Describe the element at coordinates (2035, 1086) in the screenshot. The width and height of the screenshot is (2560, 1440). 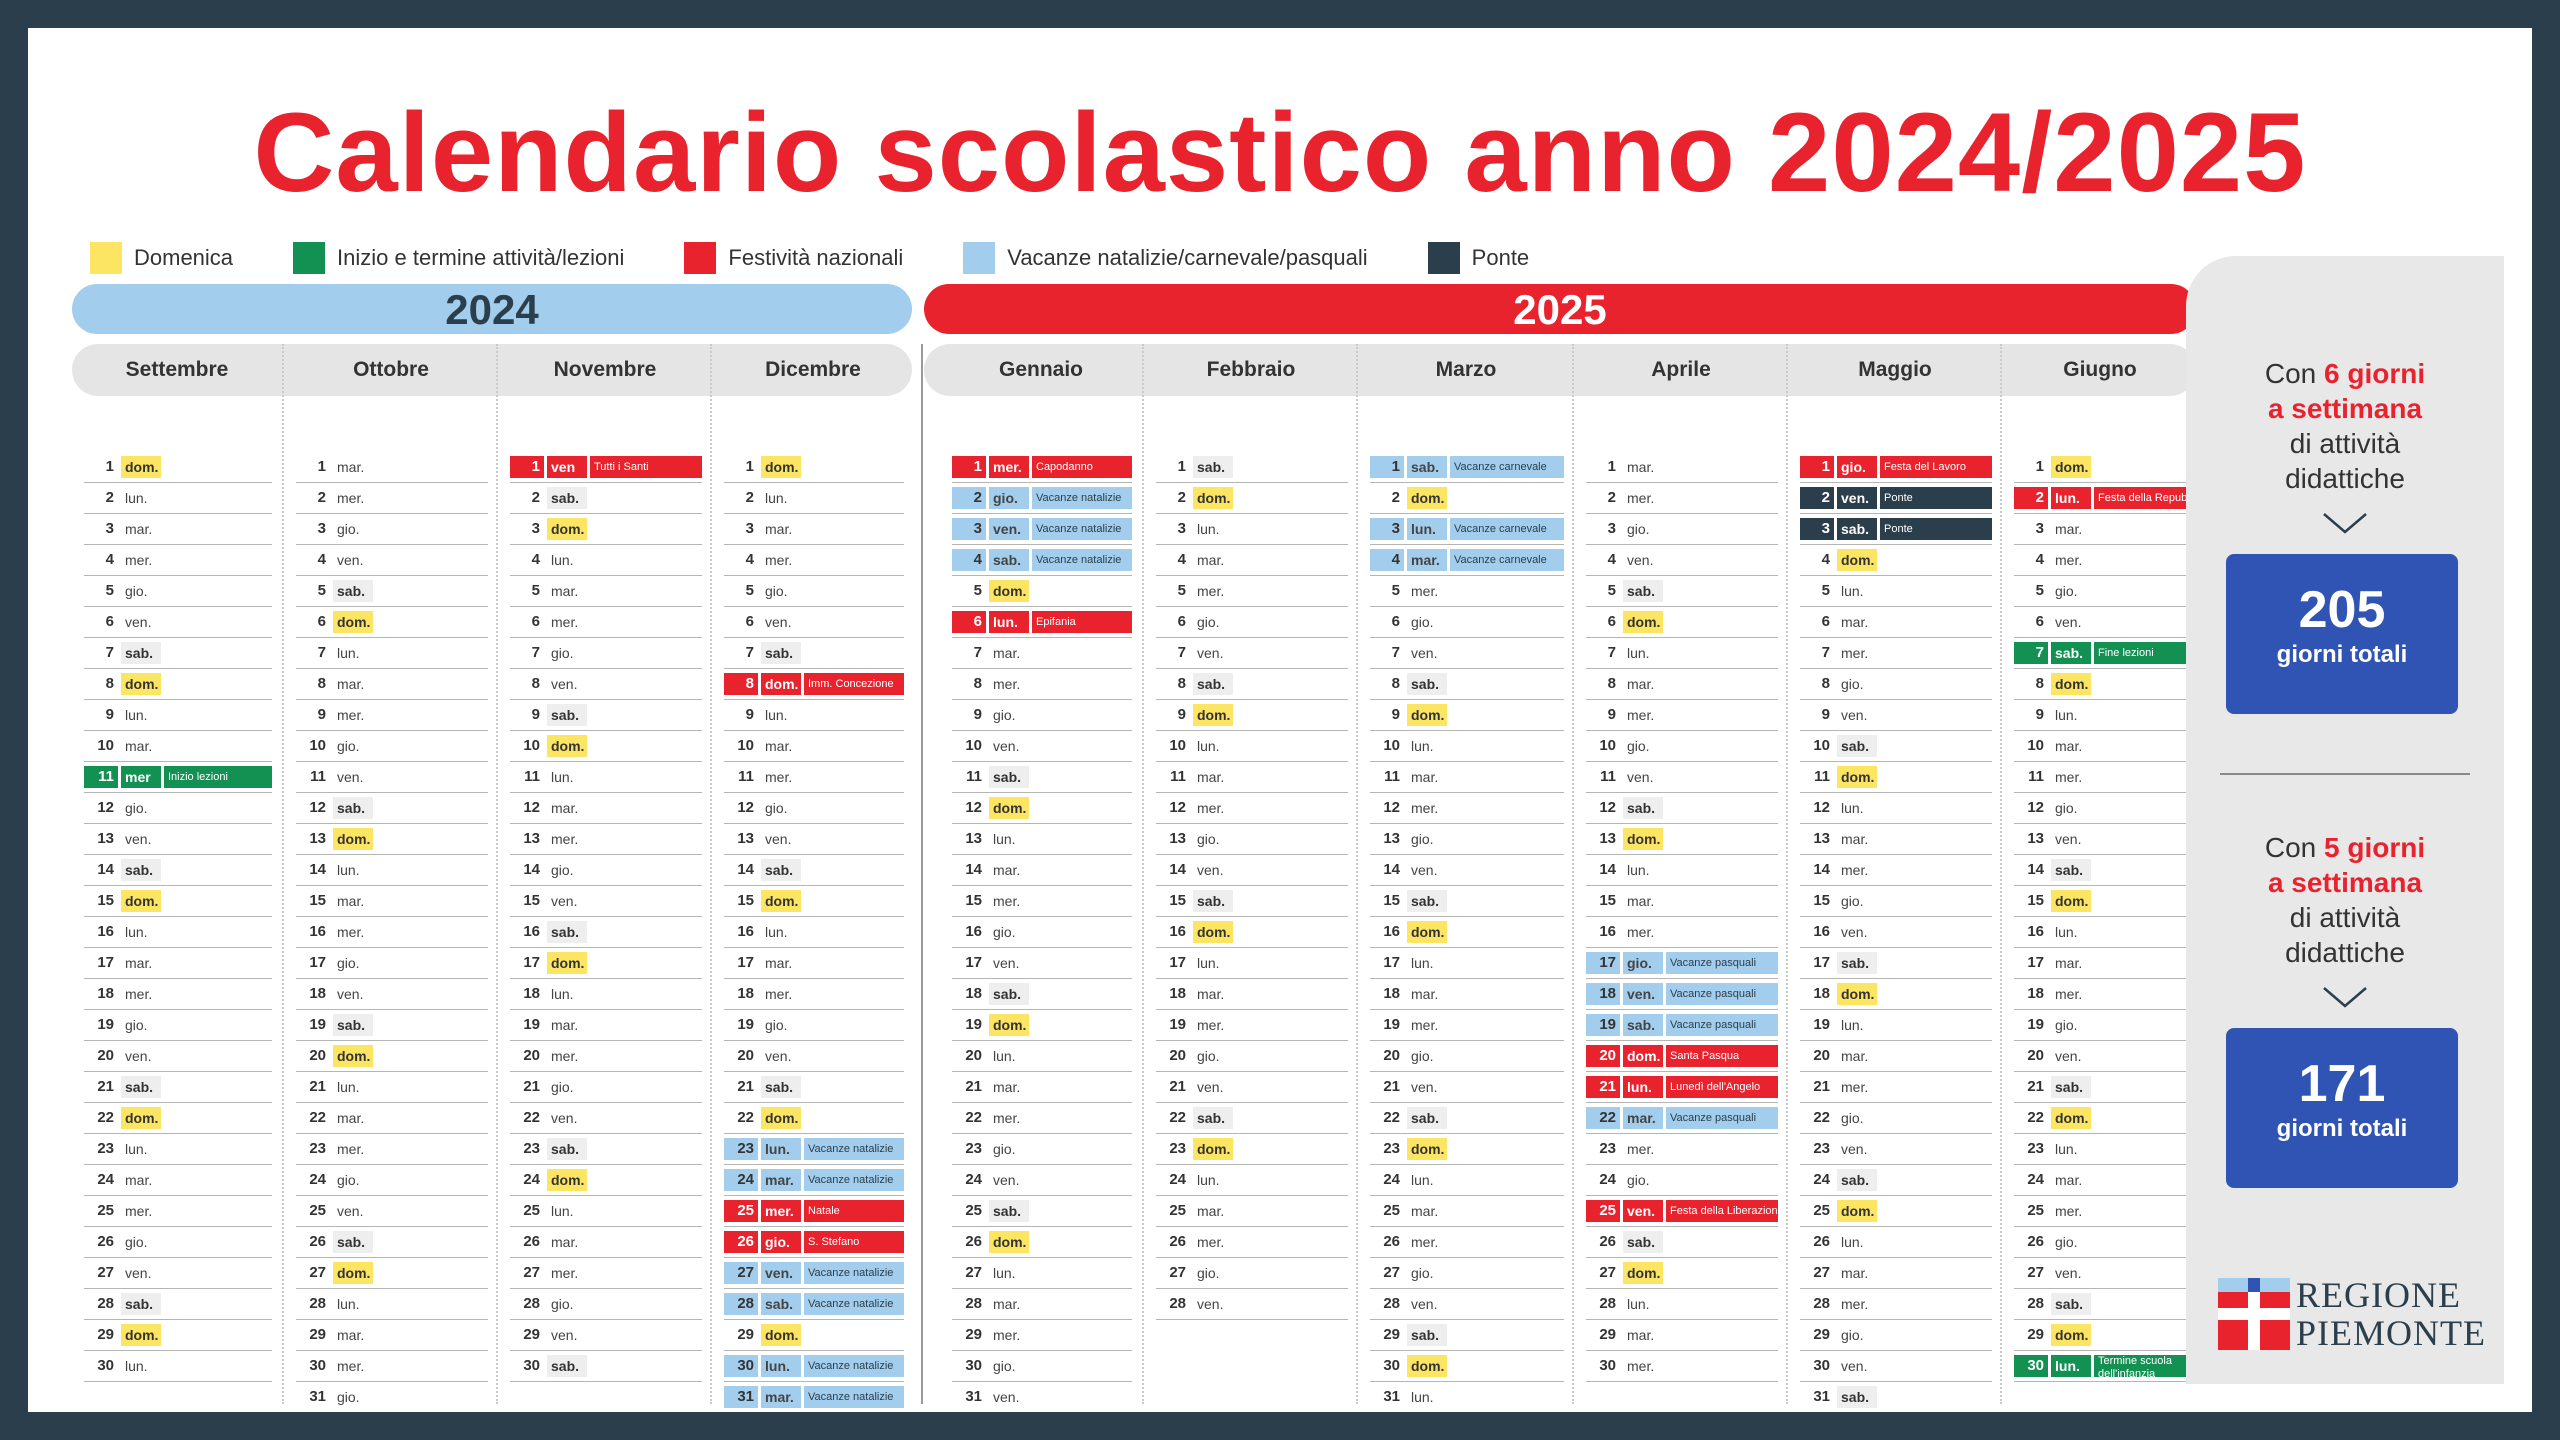
I see `day-number: 21` at that location.